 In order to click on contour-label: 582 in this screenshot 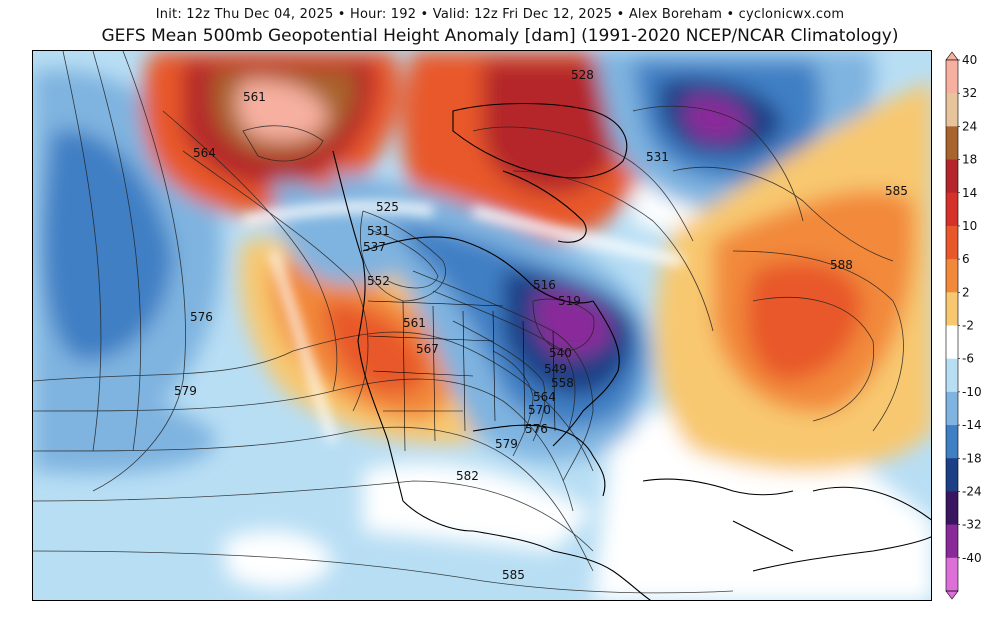, I will do `click(467, 476)`.